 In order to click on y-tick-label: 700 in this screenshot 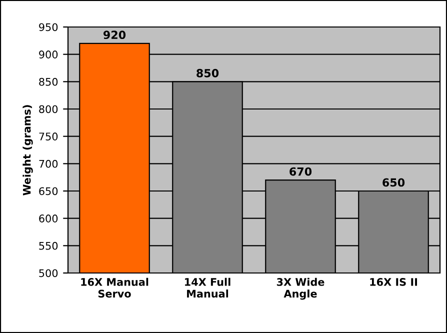, I will do `click(48, 164)`.